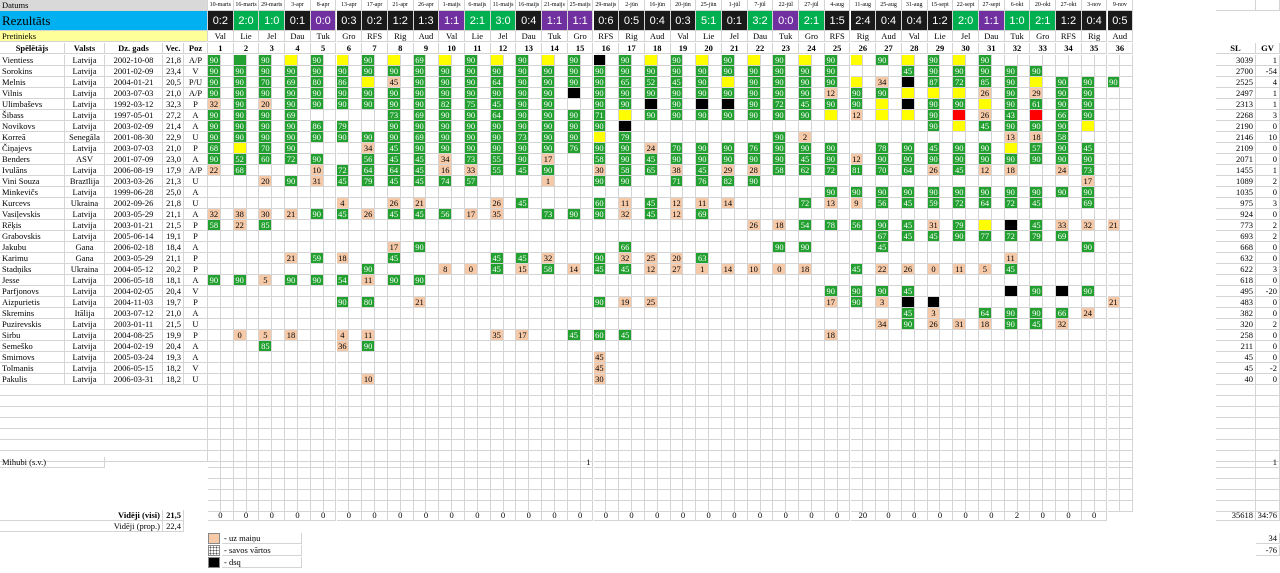 This screenshot has height=573, width=1280. What do you see at coordinates (1017, 36) in the screenshot?
I see `opponent-cell: Tuk` at bounding box center [1017, 36].